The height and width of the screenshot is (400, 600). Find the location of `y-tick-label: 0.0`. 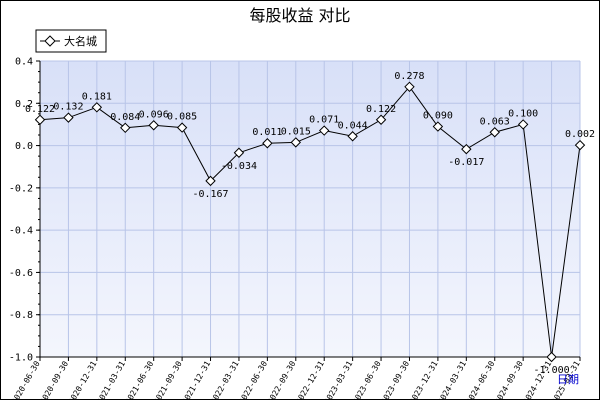

y-tick-label: 0.0 is located at coordinates (24, 146).